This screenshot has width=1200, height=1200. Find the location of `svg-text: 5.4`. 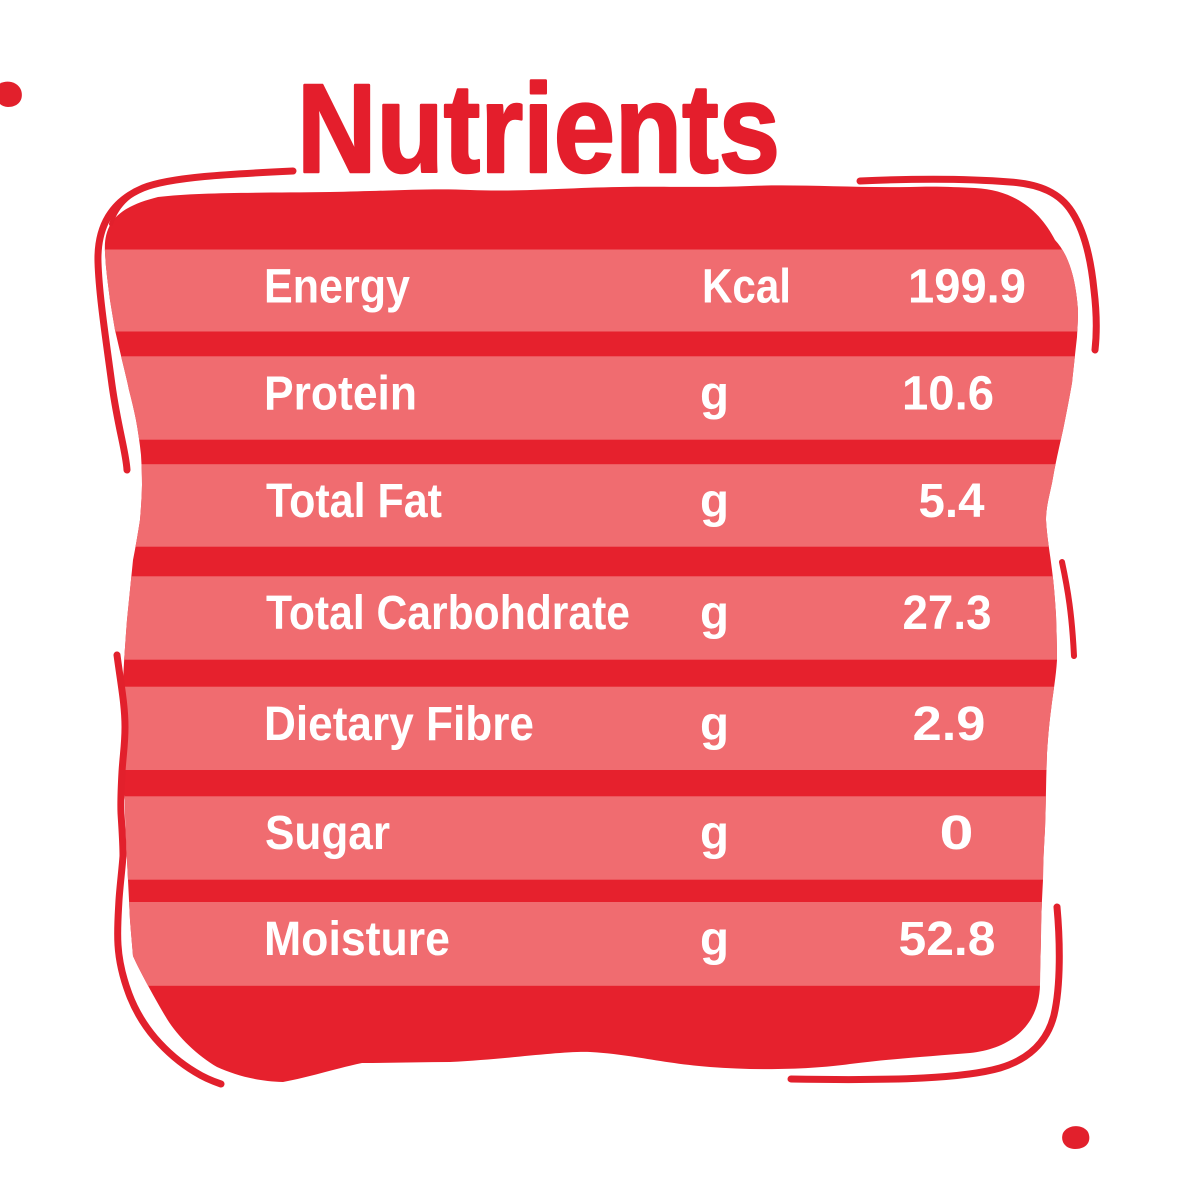

svg-text: 5.4 is located at coordinates (952, 501).